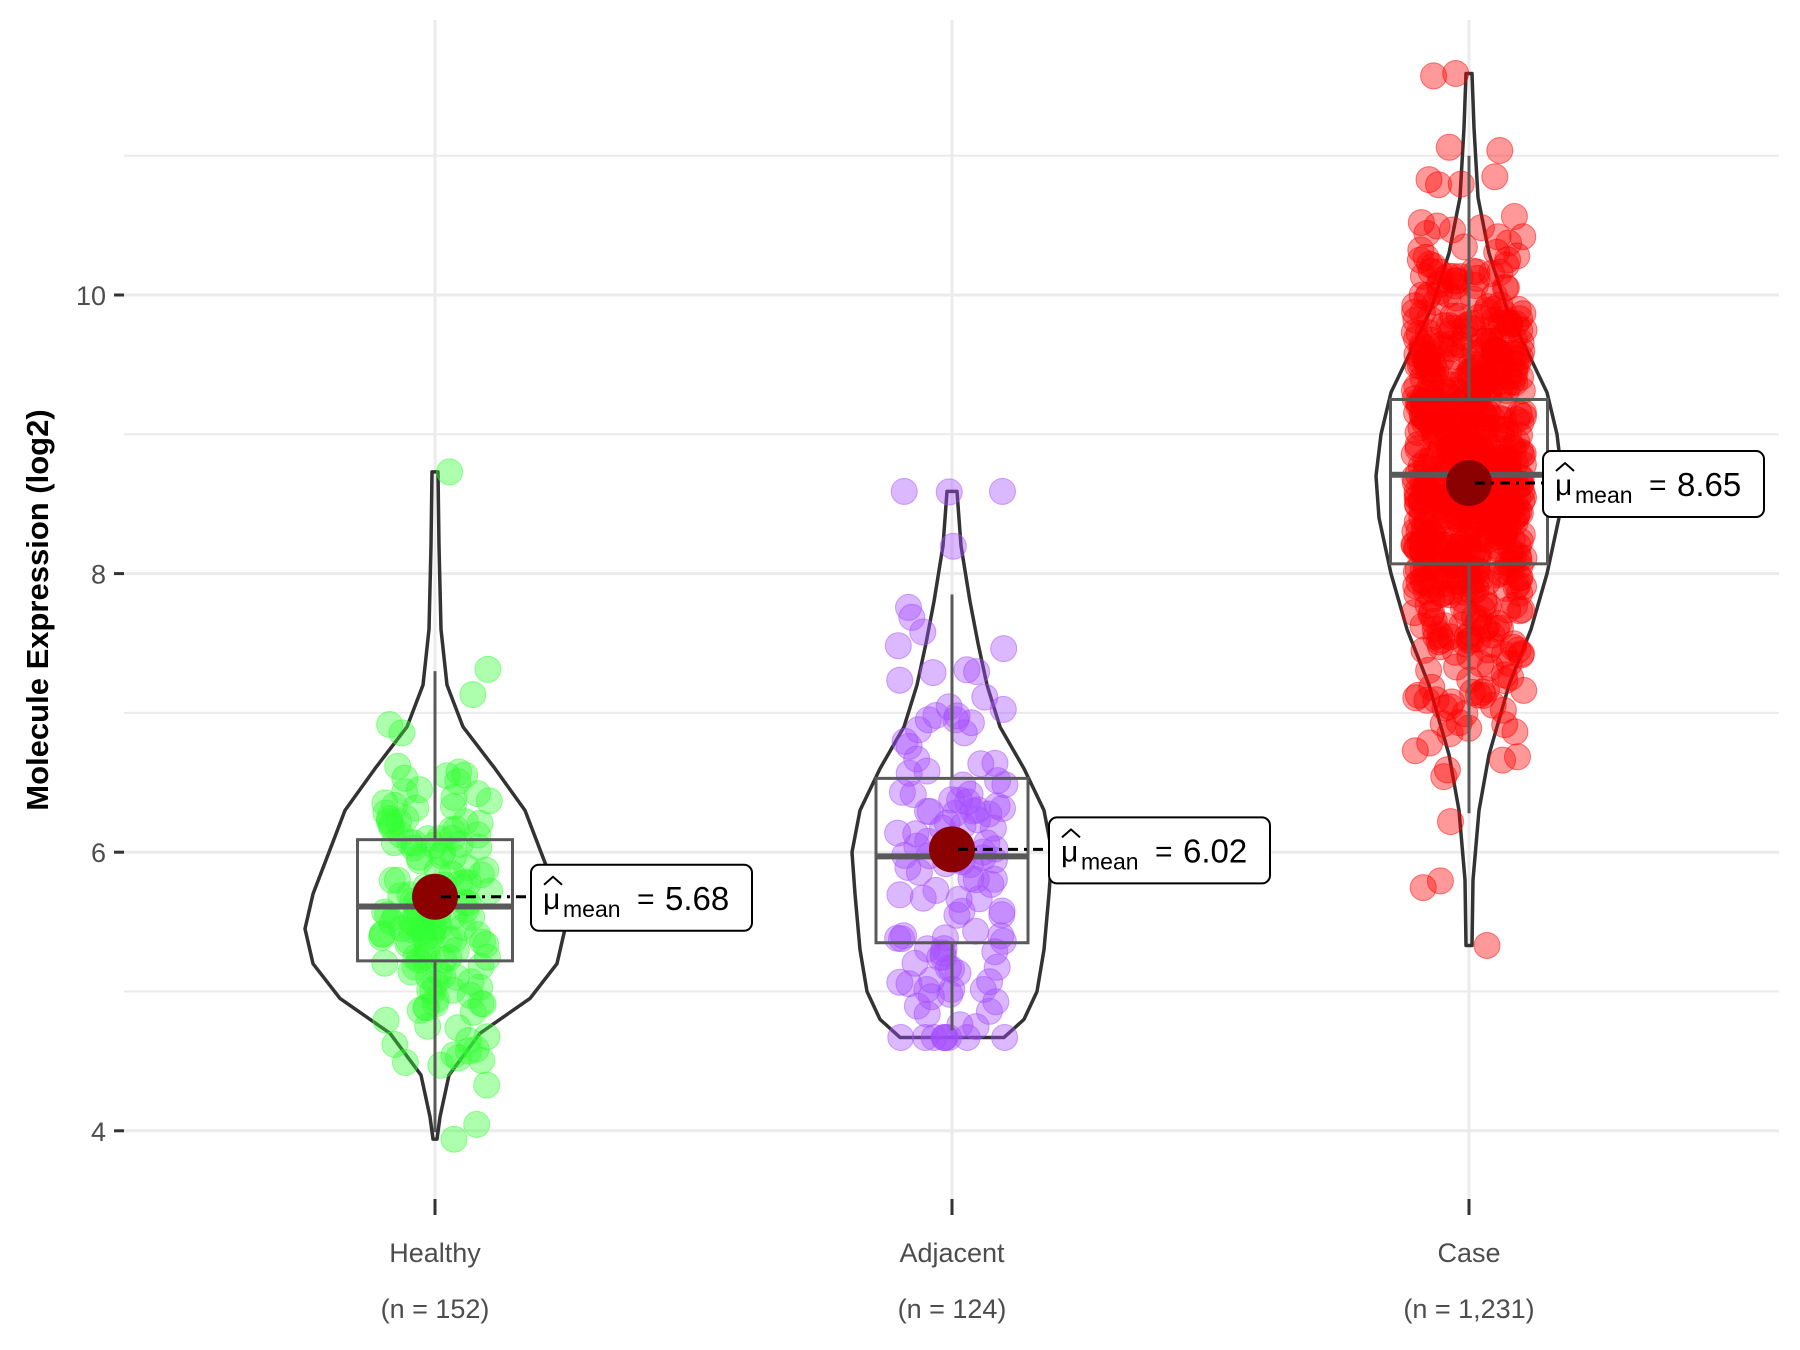 This screenshot has width=1800, height=1350. I want to click on x-tick-label-name: Case, so click(1468, 1253).